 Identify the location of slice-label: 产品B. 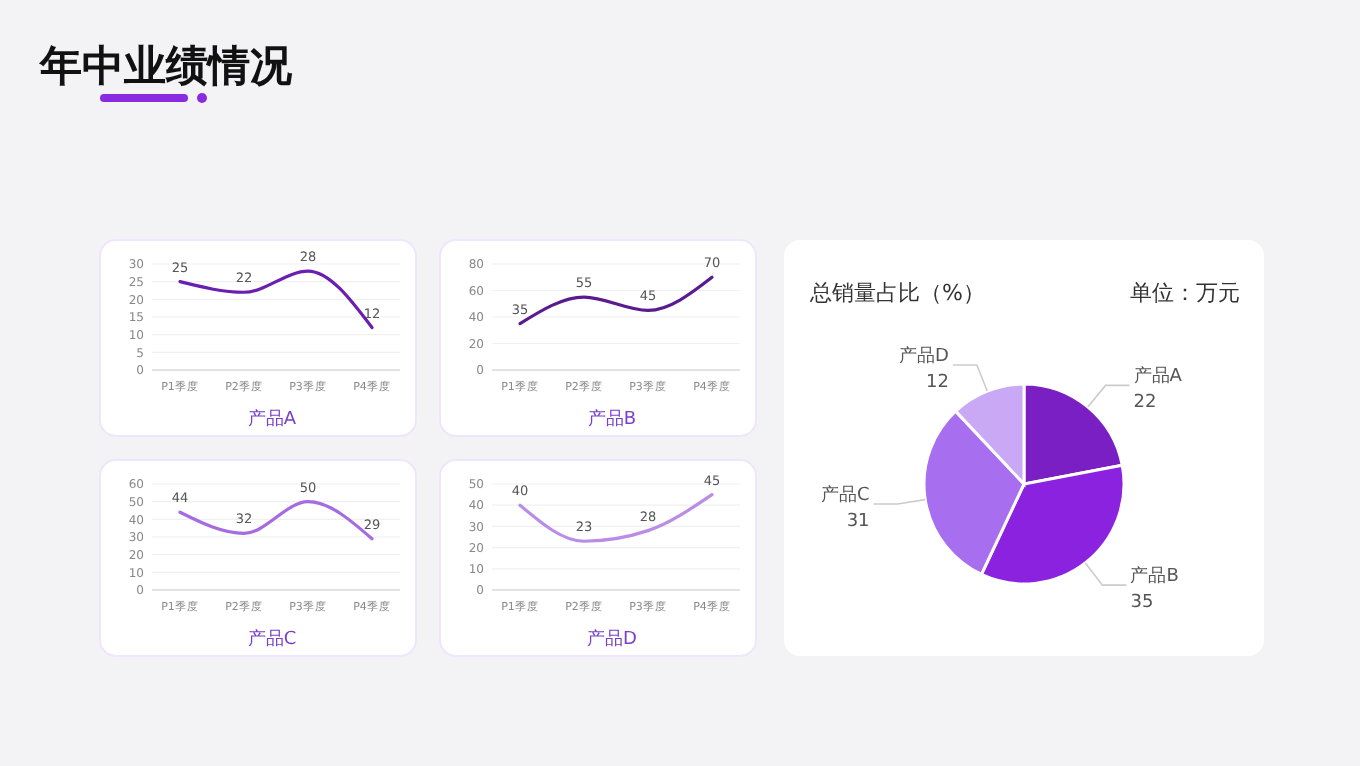
(1154, 576).